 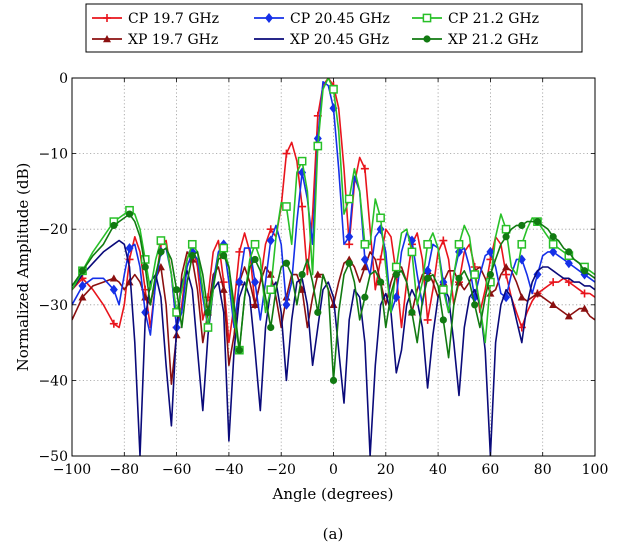 I want to click on legend-entry: XP 19.7 GHz, so click(x=155, y=40).